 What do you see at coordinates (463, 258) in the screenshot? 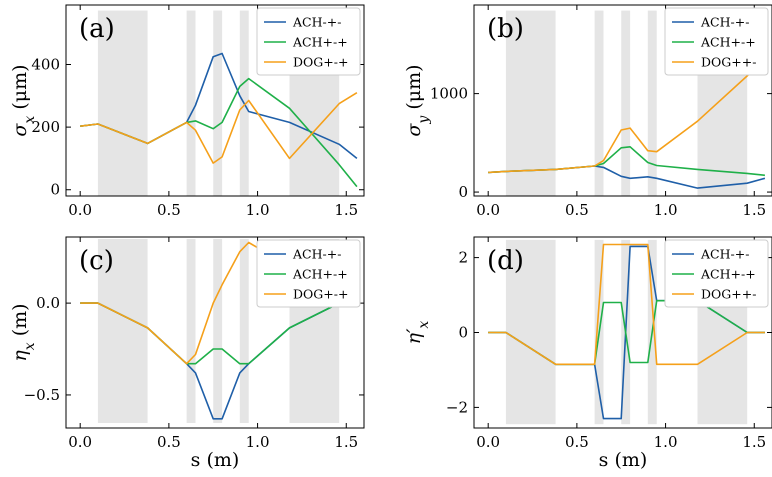
I see `y-tick-label: 2` at bounding box center [463, 258].